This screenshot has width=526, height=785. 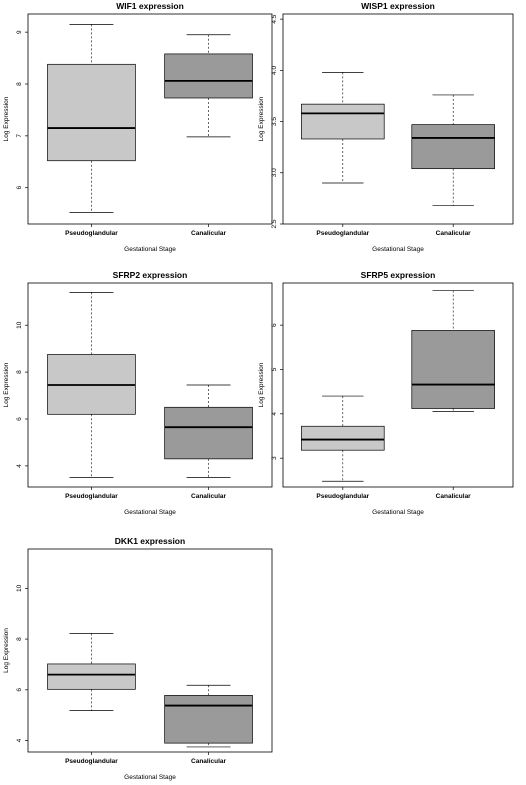 What do you see at coordinates (274, 18) in the screenshot?
I see `y-tick-label: 4.5` at bounding box center [274, 18].